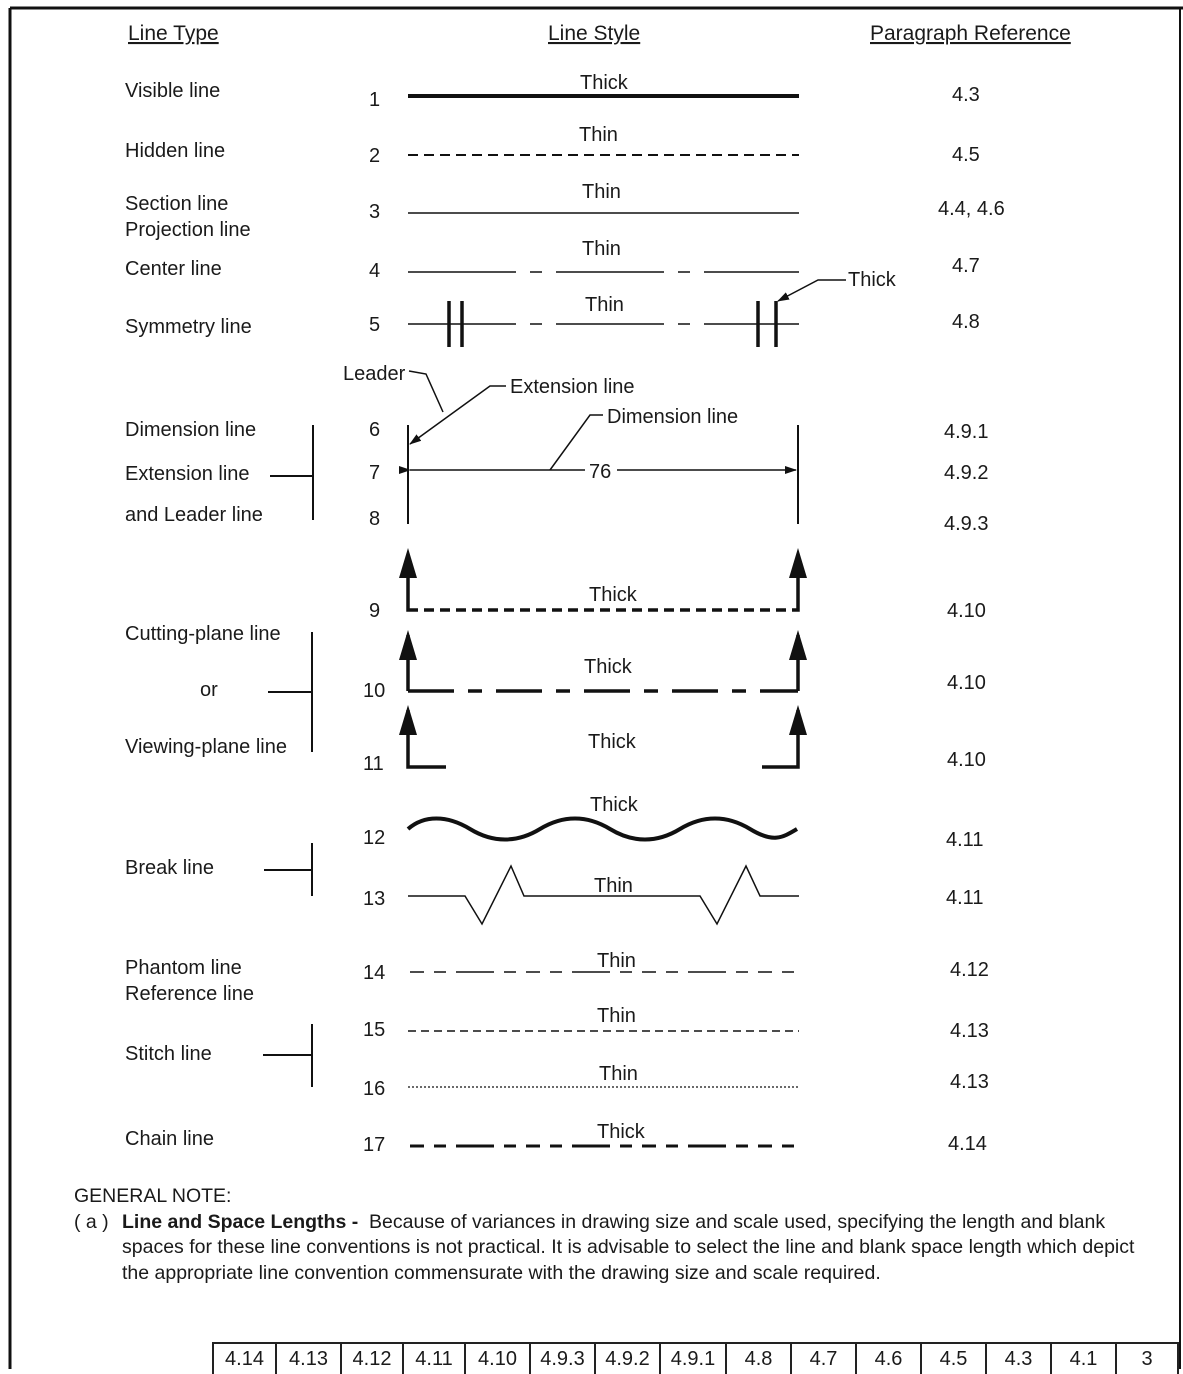  I want to click on weight-label-14: Thin, so click(616, 961).